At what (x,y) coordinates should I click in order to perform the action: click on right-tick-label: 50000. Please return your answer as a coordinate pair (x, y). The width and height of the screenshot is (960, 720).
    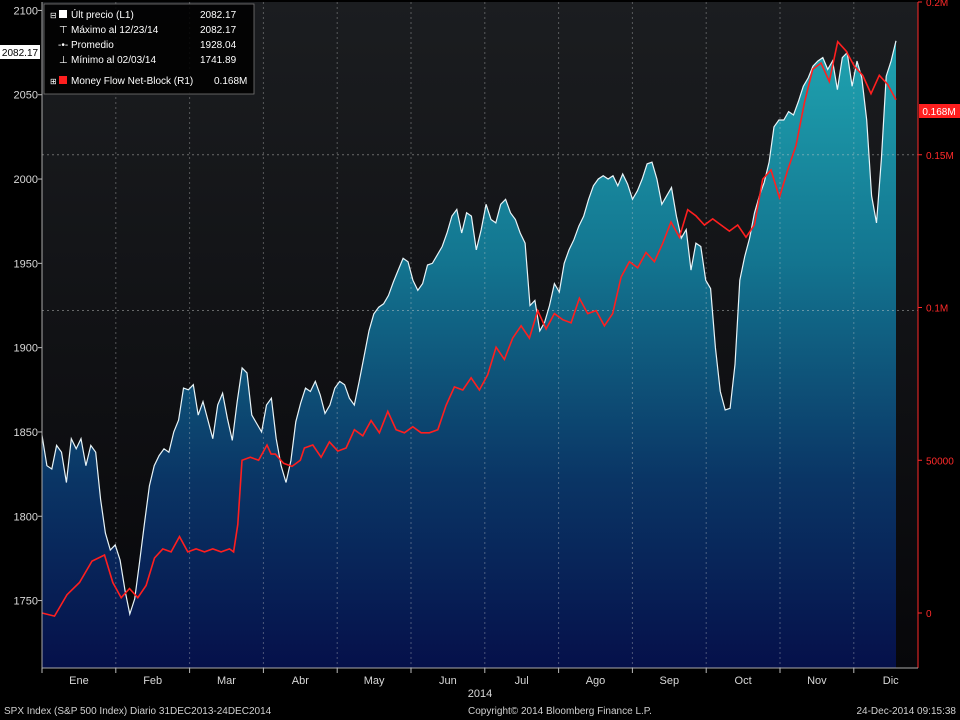
    Looking at the image, I should click on (940, 461).